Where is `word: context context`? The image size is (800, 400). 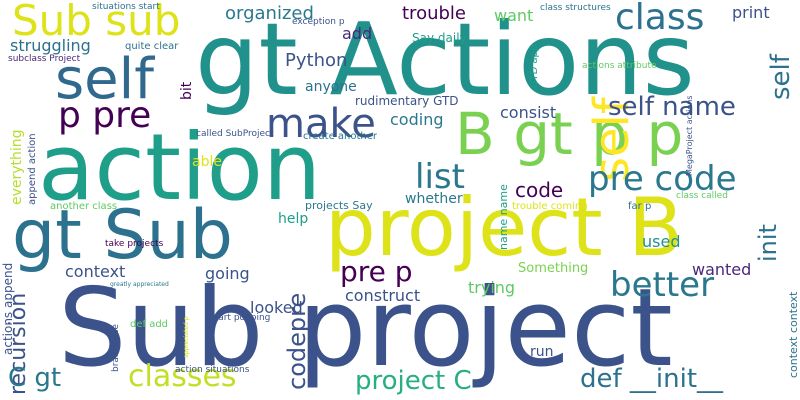 word: context context is located at coordinates (793, 334).